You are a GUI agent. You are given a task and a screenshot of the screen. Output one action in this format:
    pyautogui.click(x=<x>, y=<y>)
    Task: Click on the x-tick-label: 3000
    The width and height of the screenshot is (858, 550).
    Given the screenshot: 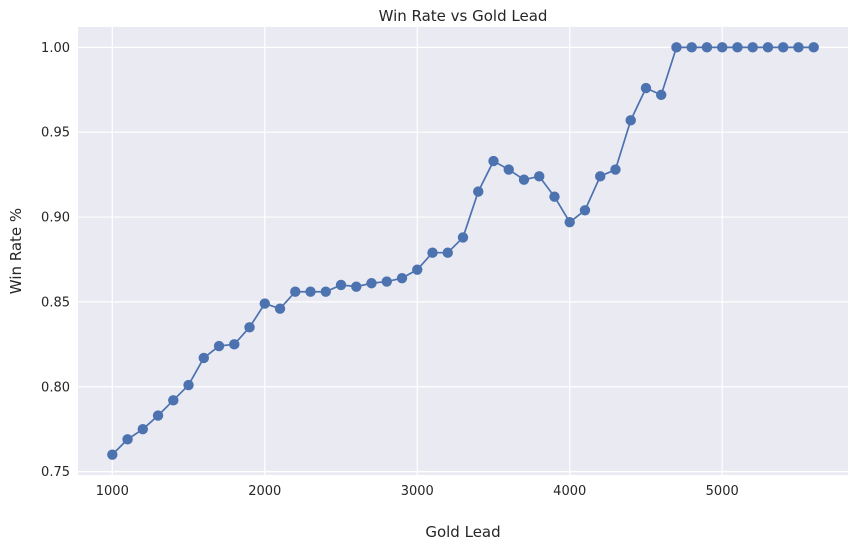 What is the action you would take?
    pyautogui.click(x=417, y=491)
    